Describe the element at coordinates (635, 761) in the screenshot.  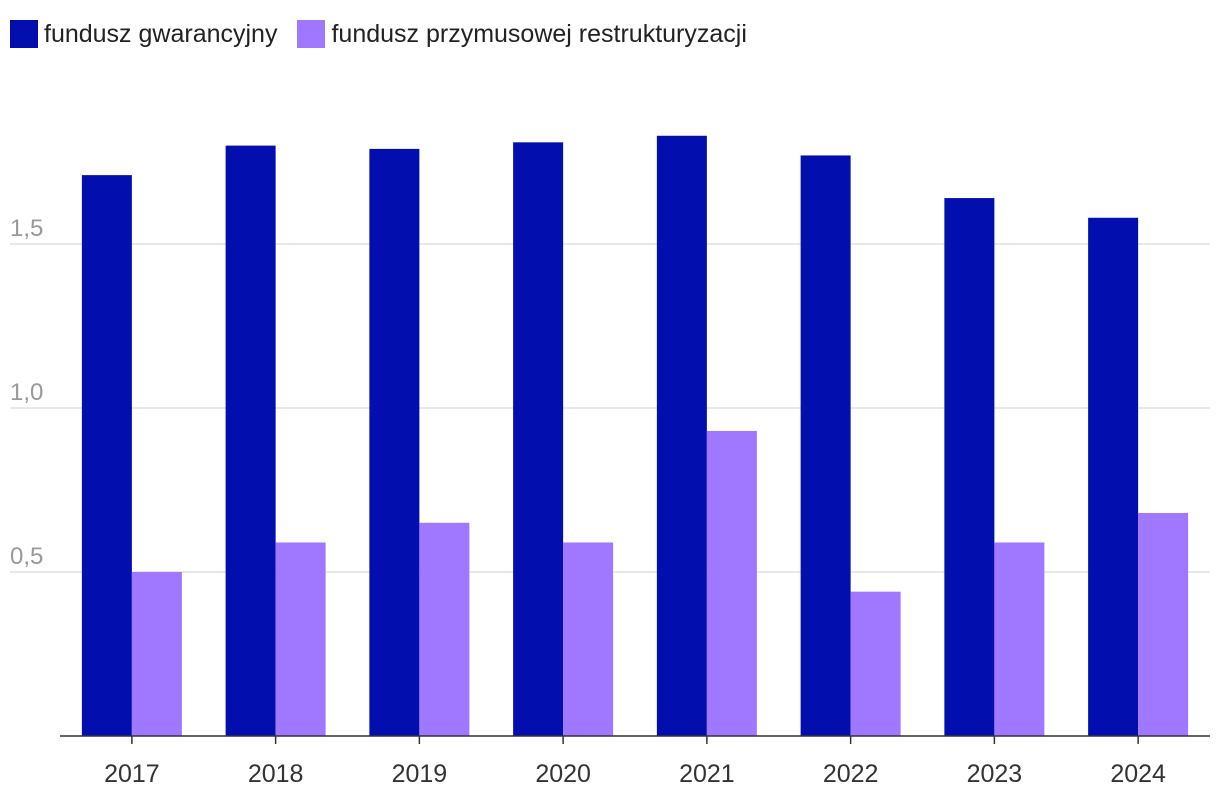
I see `axis-layer: 2017 2018 2019 2020 2021 2022 2023 2024` at that location.